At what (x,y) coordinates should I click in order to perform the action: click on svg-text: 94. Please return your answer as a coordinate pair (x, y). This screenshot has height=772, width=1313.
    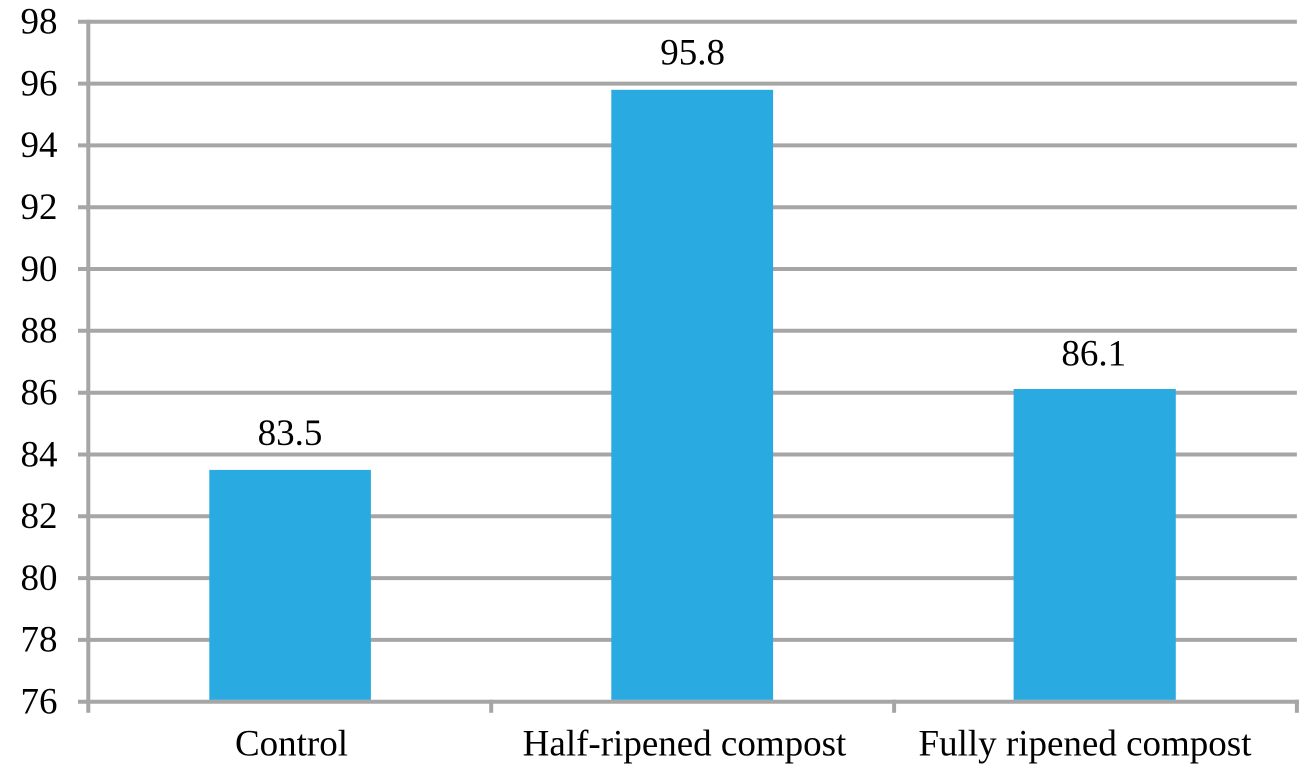
    Looking at the image, I should click on (39, 145).